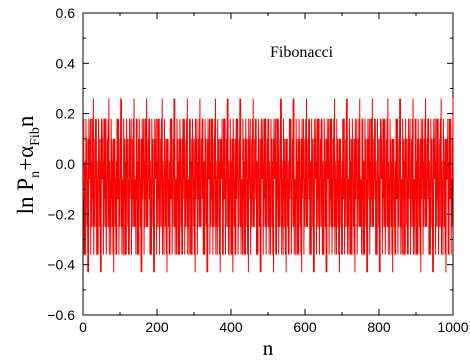 This screenshot has height=360, width=470. What do you see at coordinates (28, 164) in the screenshot?
I see `y-axis-label: ln Pn+αFibn` at bounding box center [28, 164].